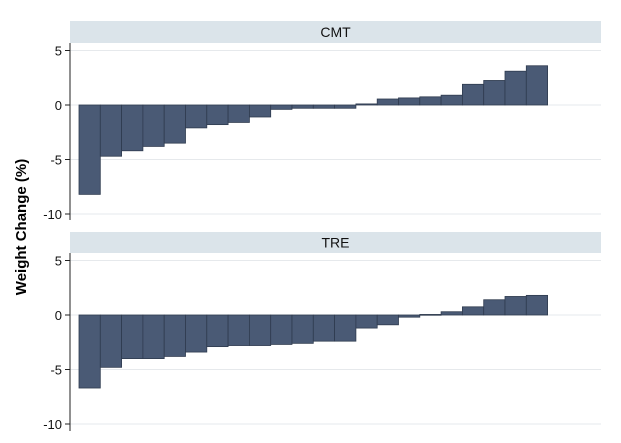  I want to click on y-axis-label: Weight Change (%), so click(21, 227).